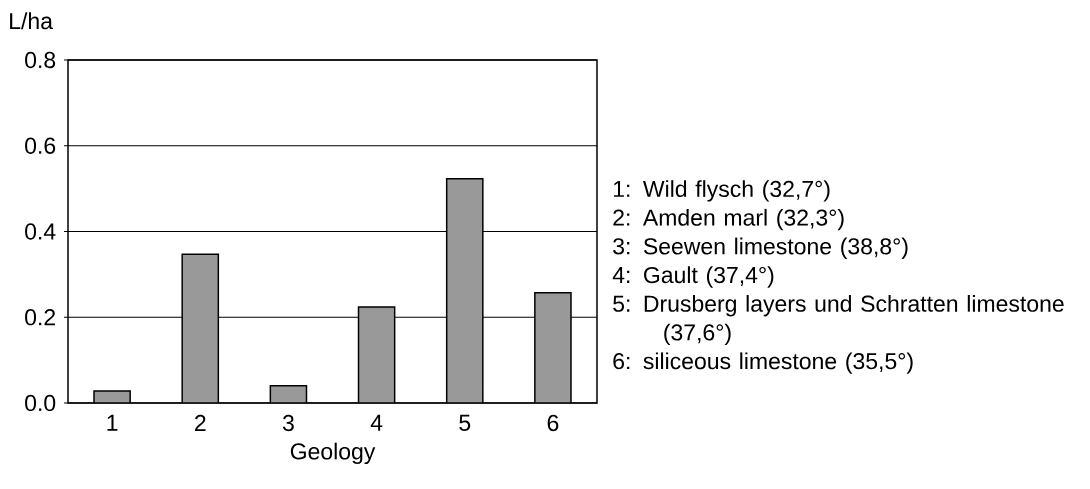 The width and height of the screenshot is (1090, 489). I want to click on x-tick-label: 4, so click(376, 422).